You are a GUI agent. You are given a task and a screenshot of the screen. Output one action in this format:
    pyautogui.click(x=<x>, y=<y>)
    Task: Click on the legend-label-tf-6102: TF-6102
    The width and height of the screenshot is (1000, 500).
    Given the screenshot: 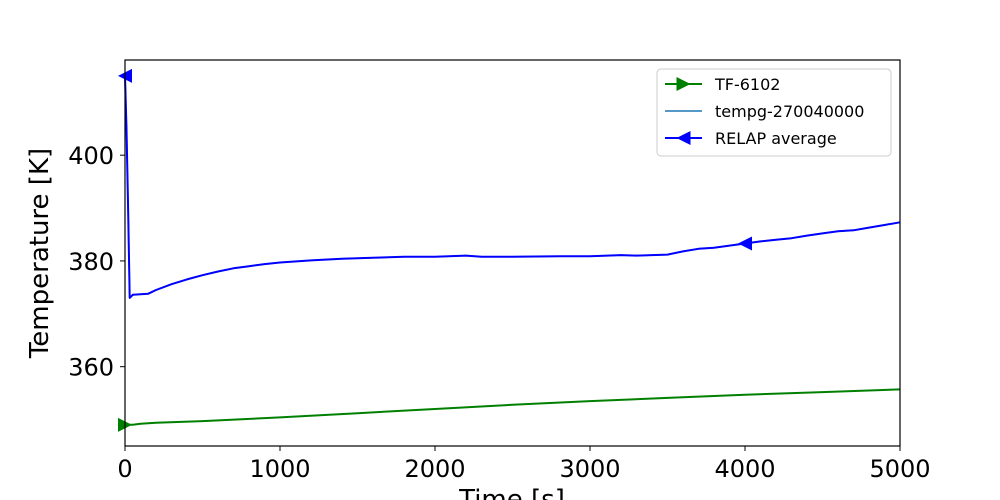 What is the action you would take?
    pyautogui.click(x=747, y=84)
    